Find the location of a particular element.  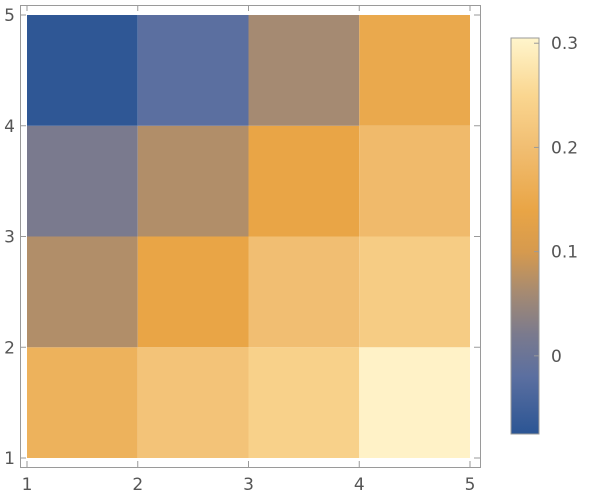

x-tick-label: 3 is located at coordinates (248, 485).